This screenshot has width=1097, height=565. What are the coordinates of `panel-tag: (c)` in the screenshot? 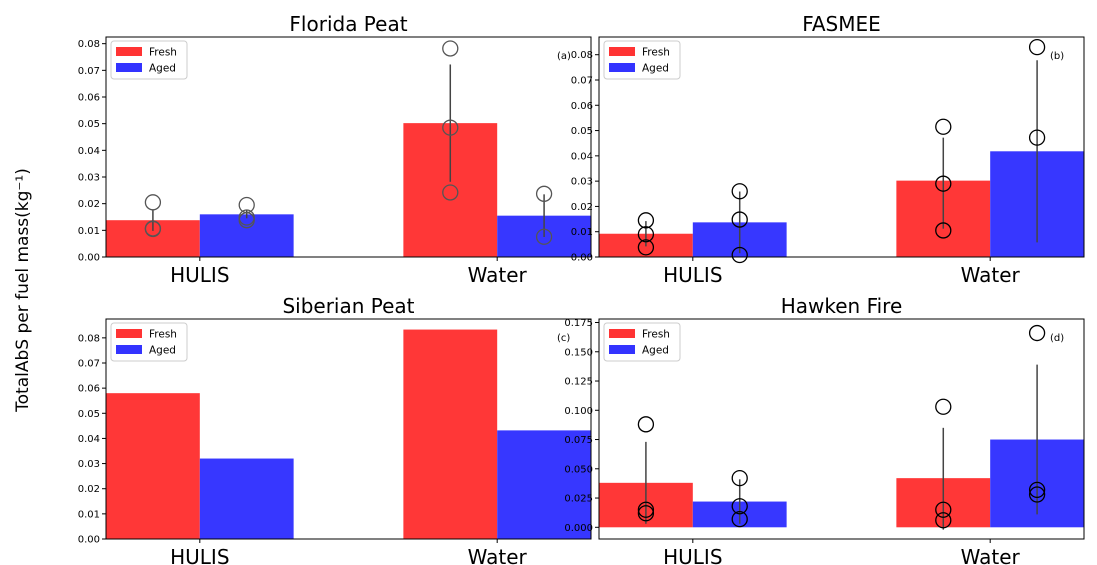 It's located at (563, 338).